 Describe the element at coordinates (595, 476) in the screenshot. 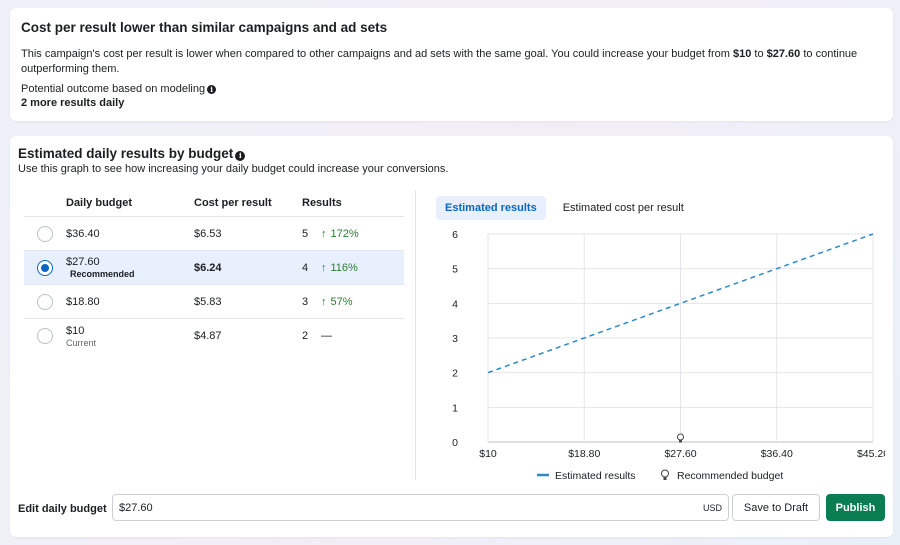

I see `legend-estimated-results: Estimated results` at that location.